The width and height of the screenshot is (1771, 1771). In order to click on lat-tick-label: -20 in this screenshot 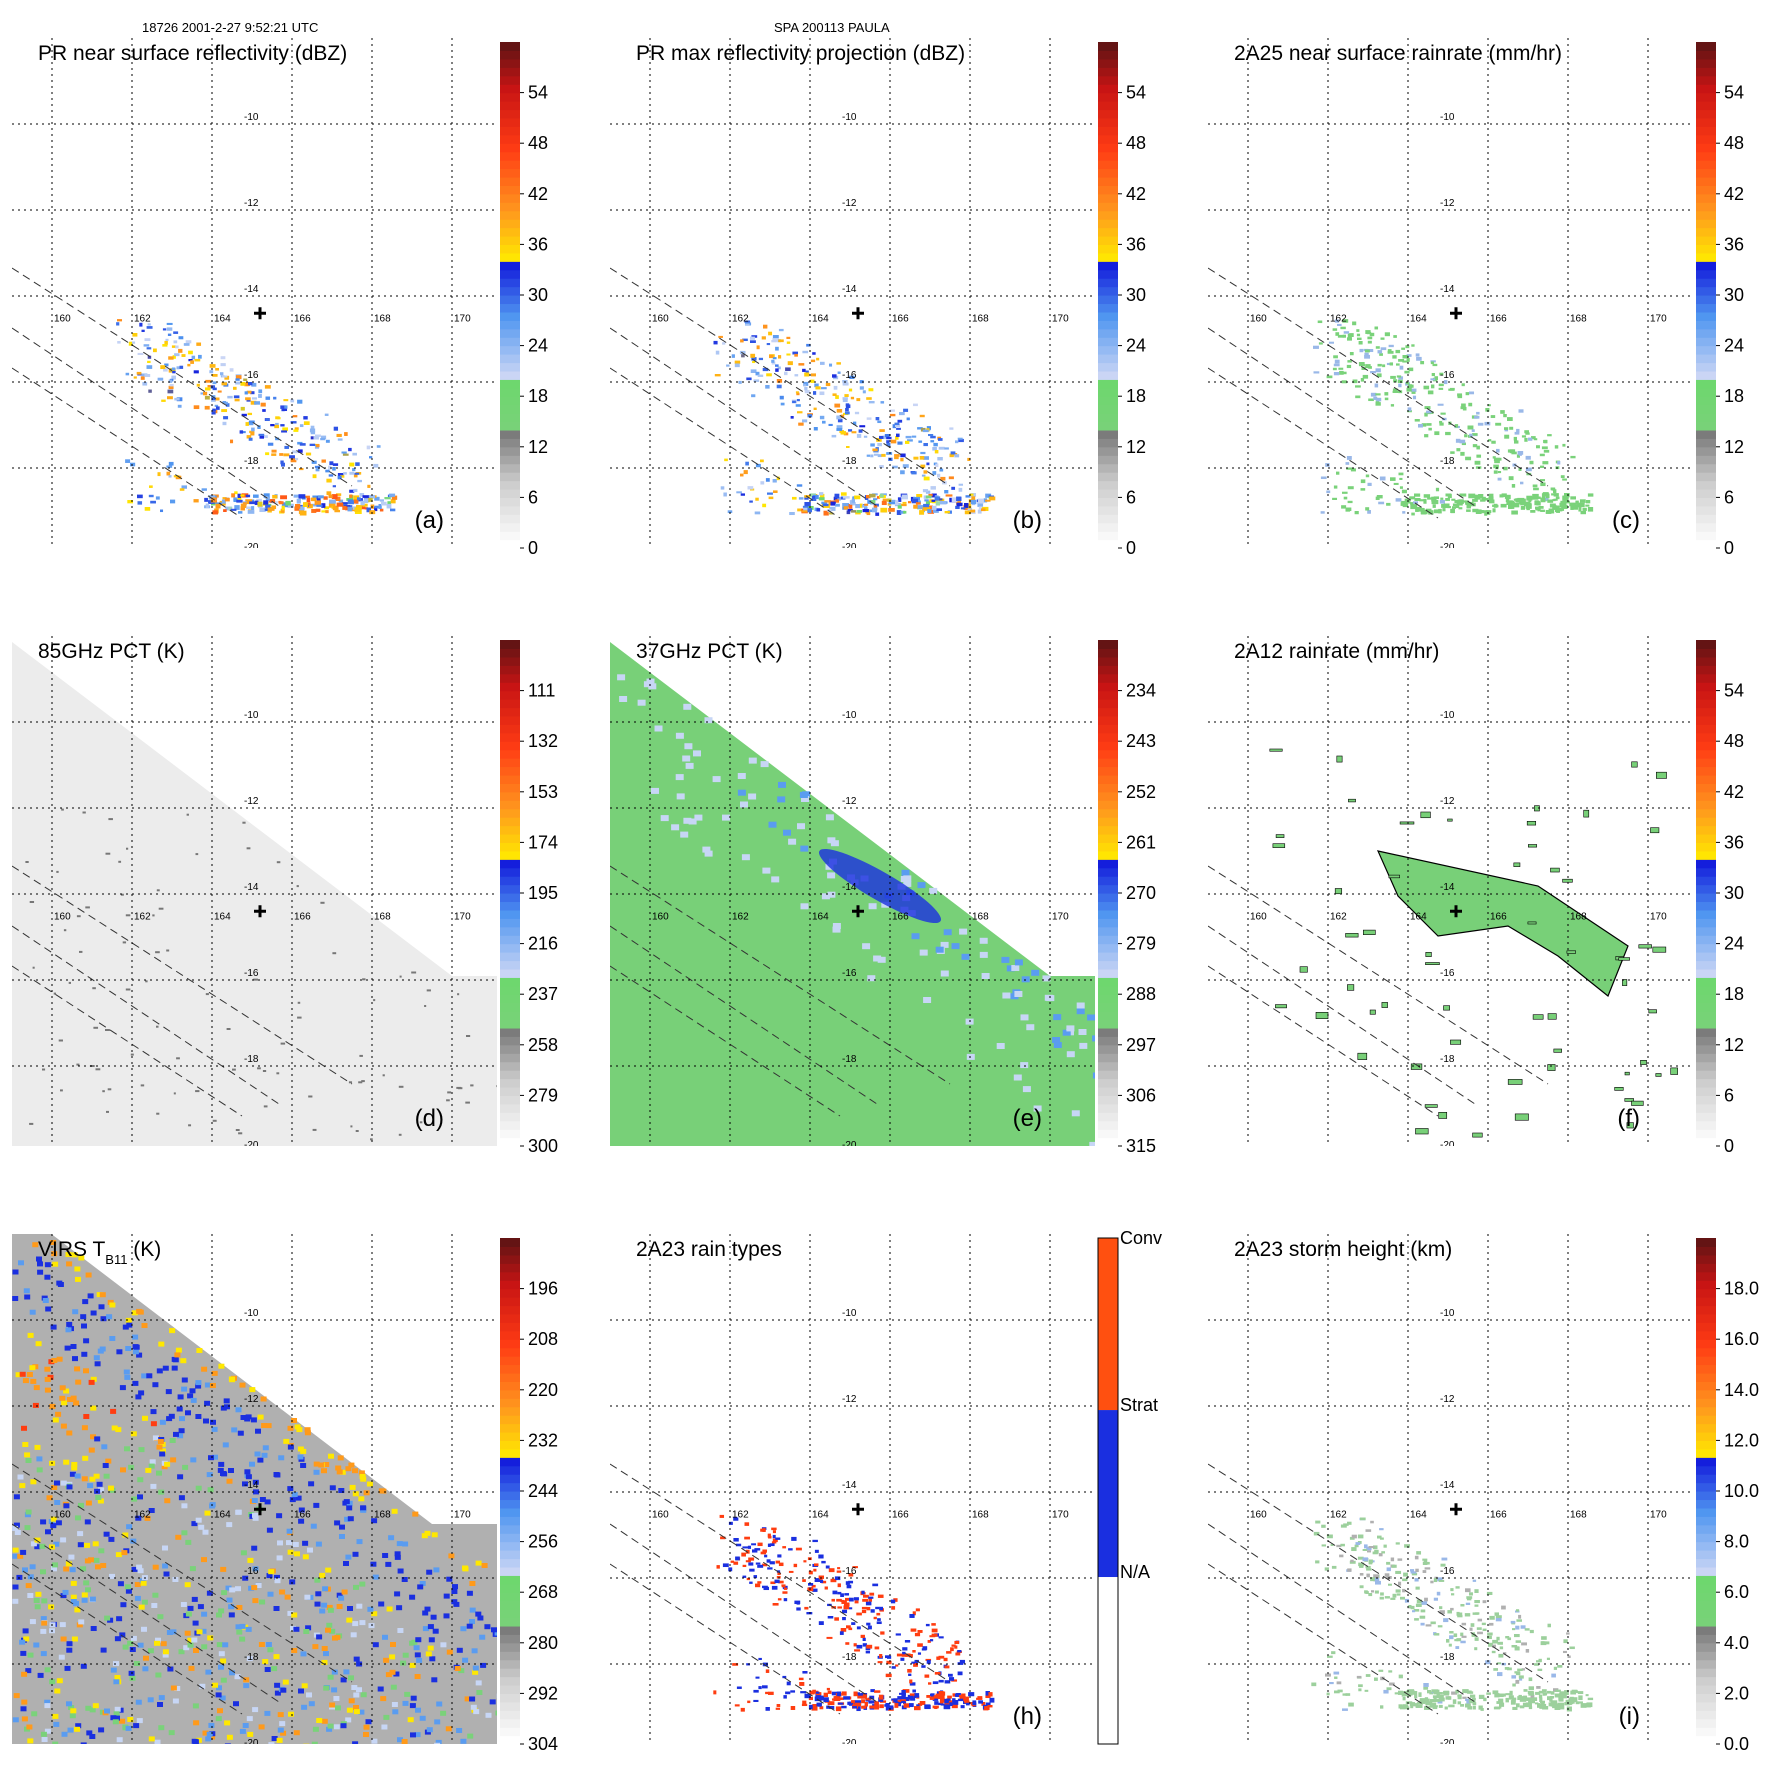, I will do `click(849, 1743)`.